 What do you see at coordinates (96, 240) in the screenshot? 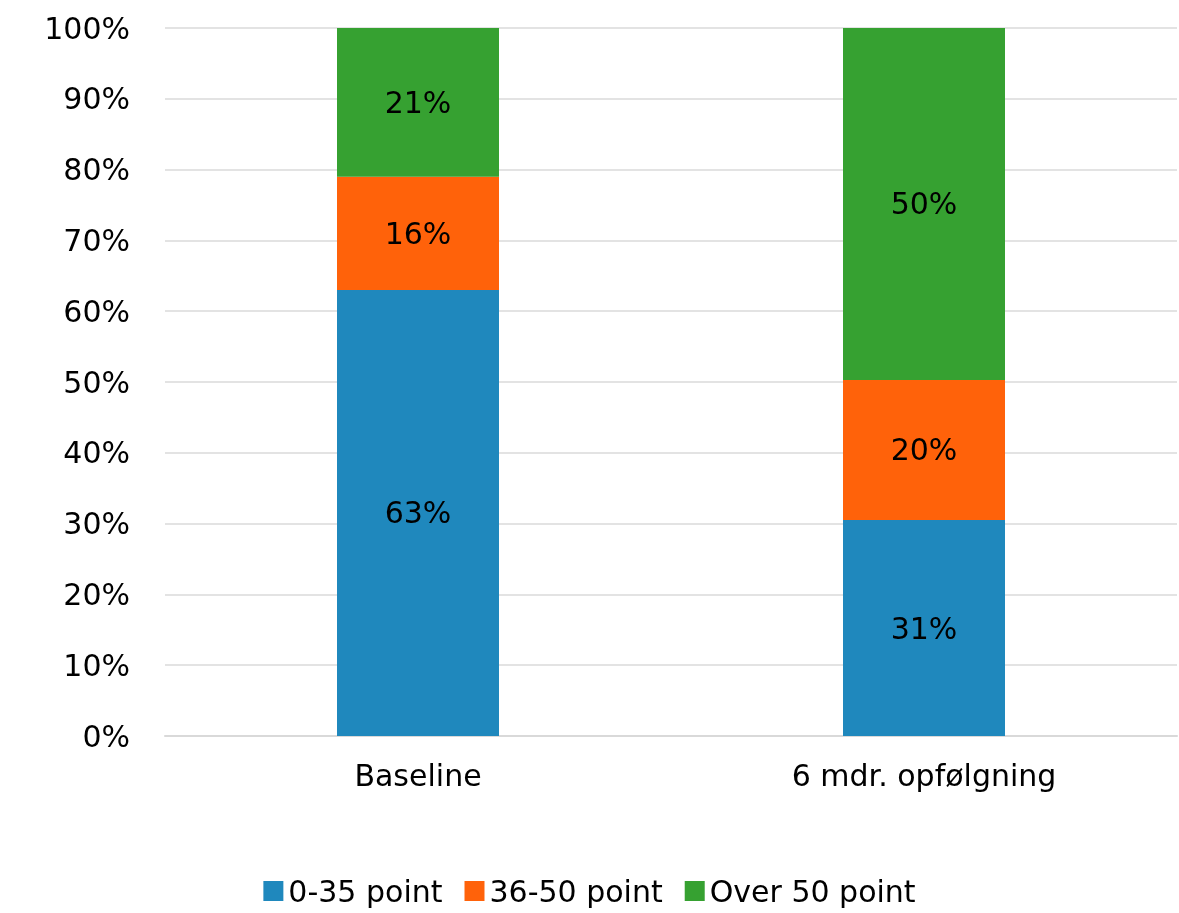
I see `y-tick-label: 70%` at bounding box center [96, 240].